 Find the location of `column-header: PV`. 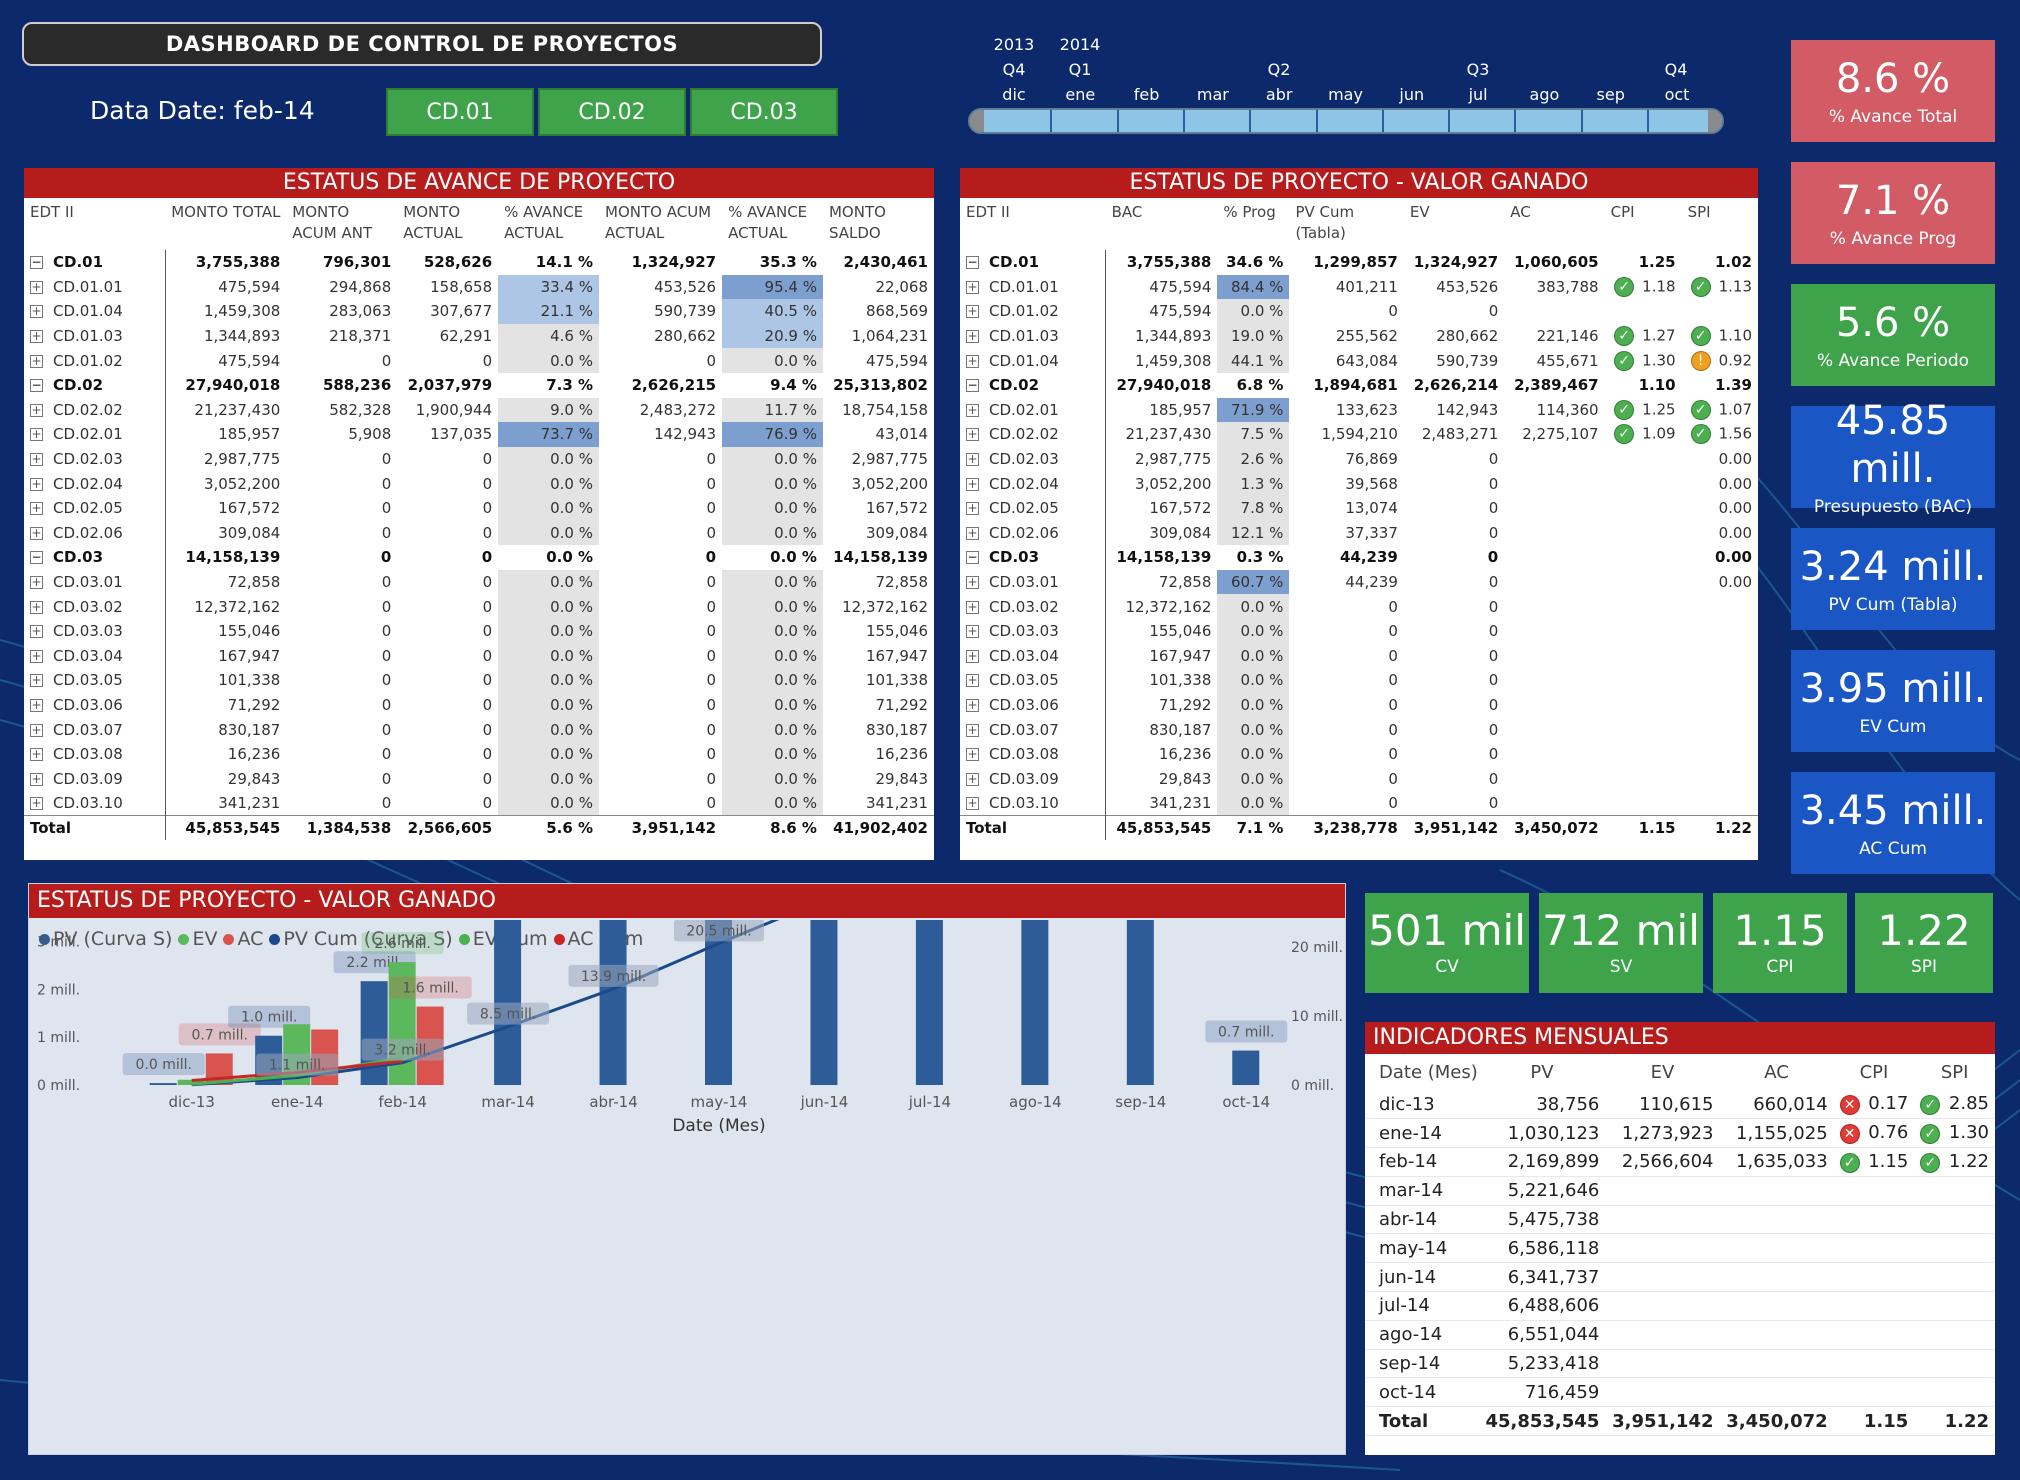

column-header: PV is located at coordinates (1542, 1072).